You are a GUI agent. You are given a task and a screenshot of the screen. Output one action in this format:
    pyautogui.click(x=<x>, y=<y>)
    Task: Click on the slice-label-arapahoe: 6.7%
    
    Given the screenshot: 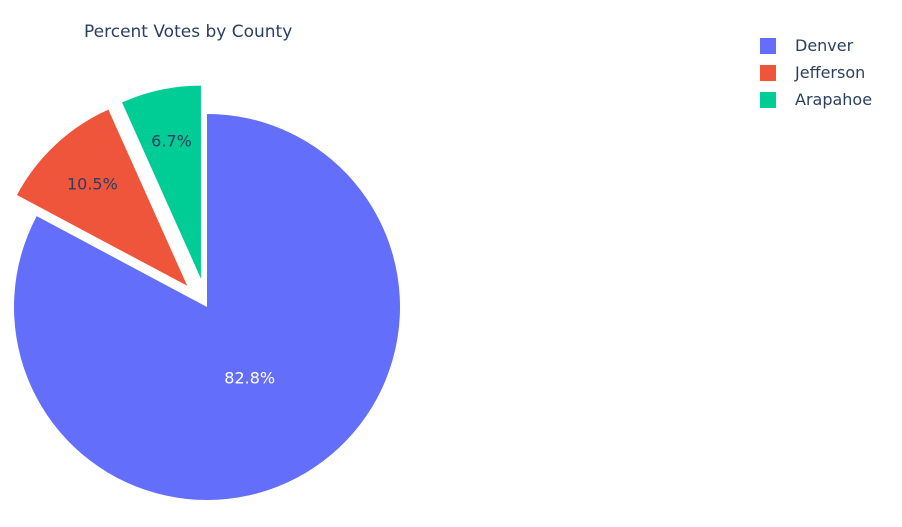 What is the action you would take?
    pyautogui.click(x=171, y=140)
    